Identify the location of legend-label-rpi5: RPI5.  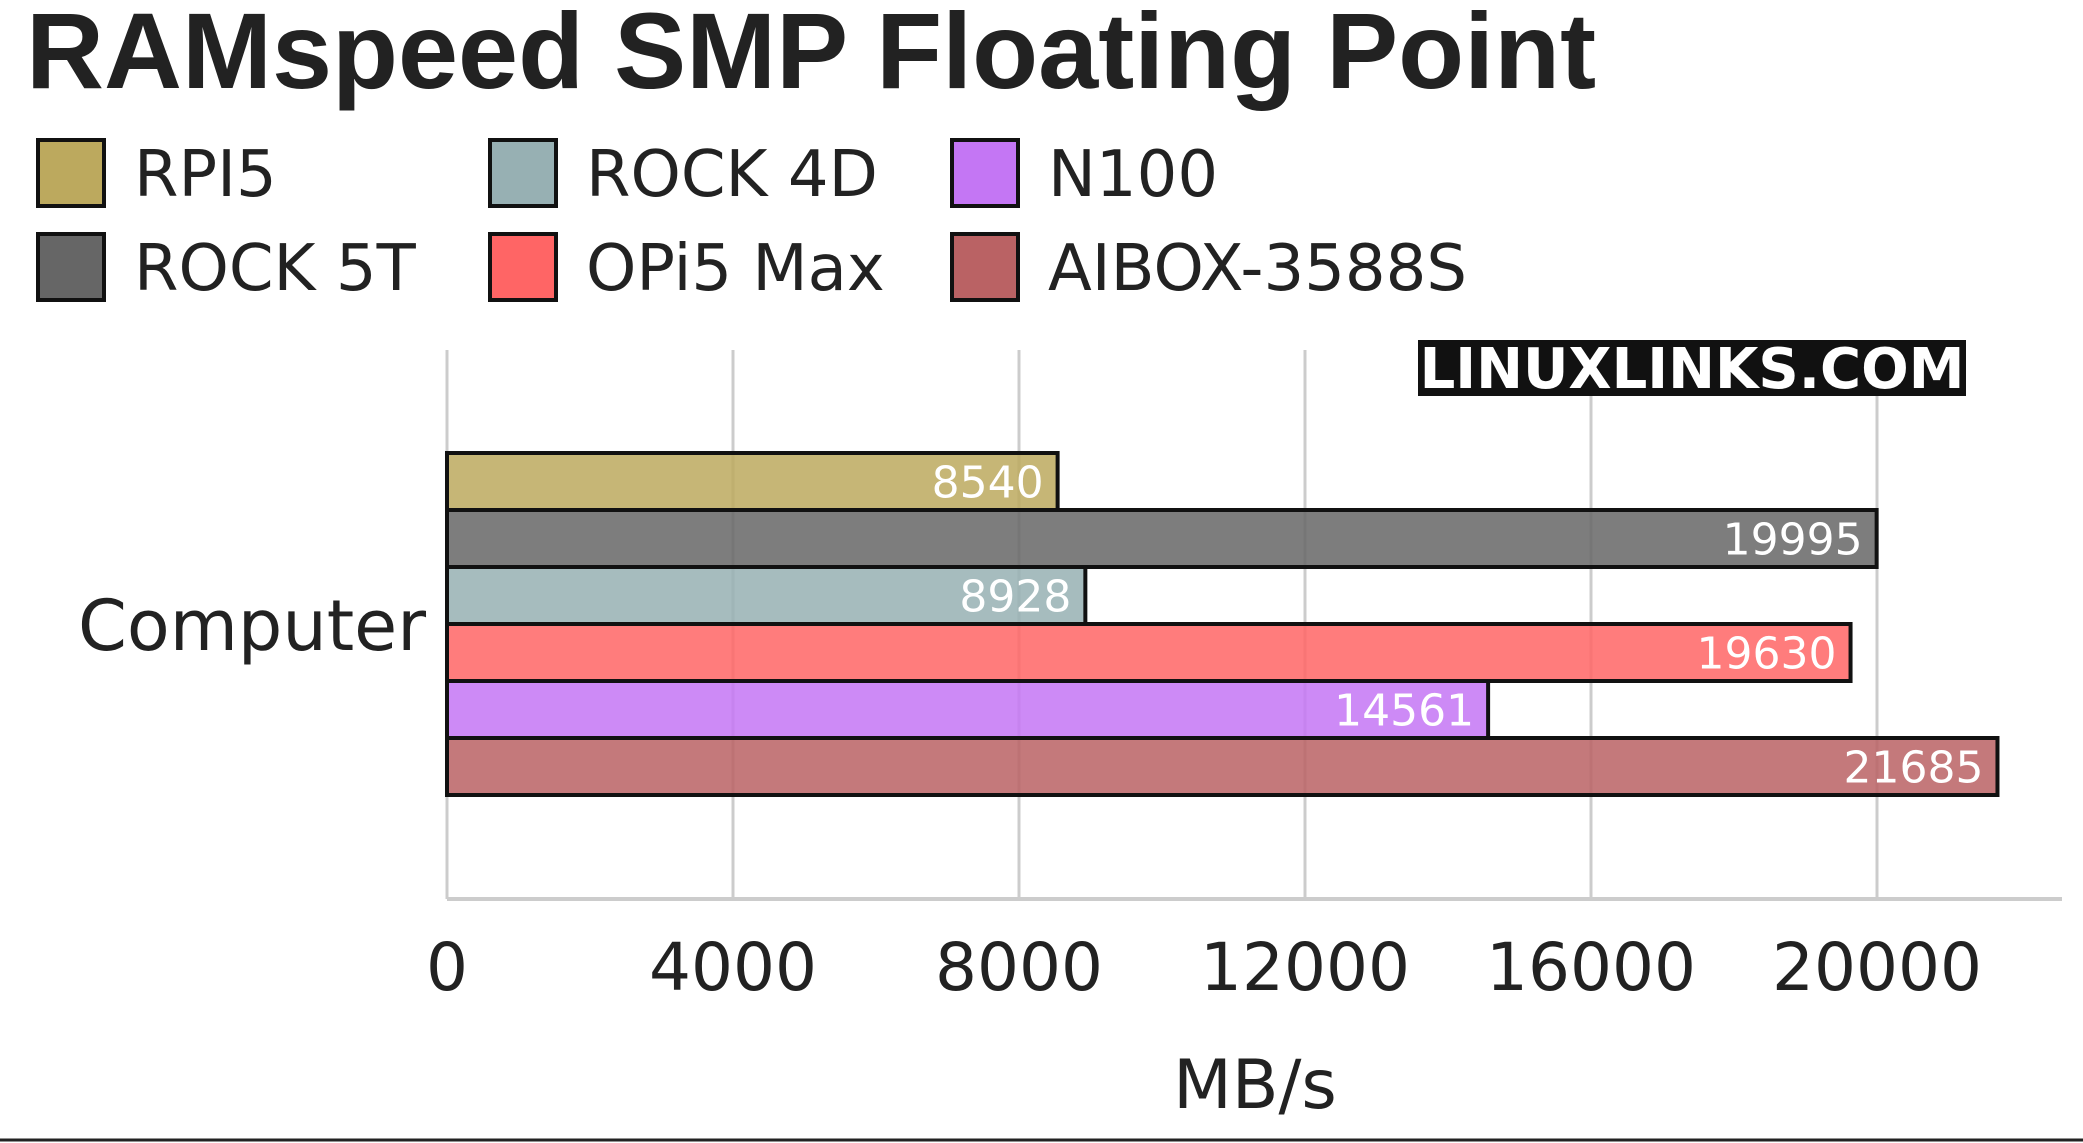
(205, 175).